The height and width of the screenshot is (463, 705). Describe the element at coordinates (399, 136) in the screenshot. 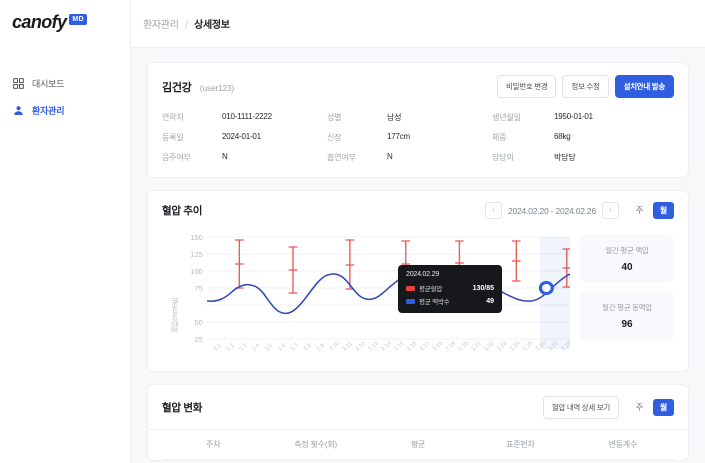

I see `field-value-height: 177cm` at that location.